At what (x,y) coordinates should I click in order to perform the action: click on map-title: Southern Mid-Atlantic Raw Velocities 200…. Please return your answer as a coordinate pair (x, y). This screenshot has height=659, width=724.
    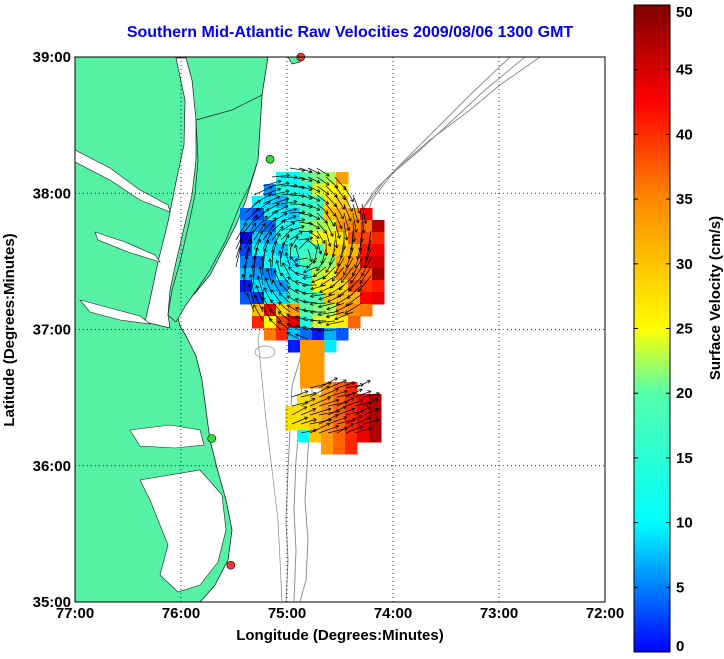
    Looking at the image, I should click on (350, 32).